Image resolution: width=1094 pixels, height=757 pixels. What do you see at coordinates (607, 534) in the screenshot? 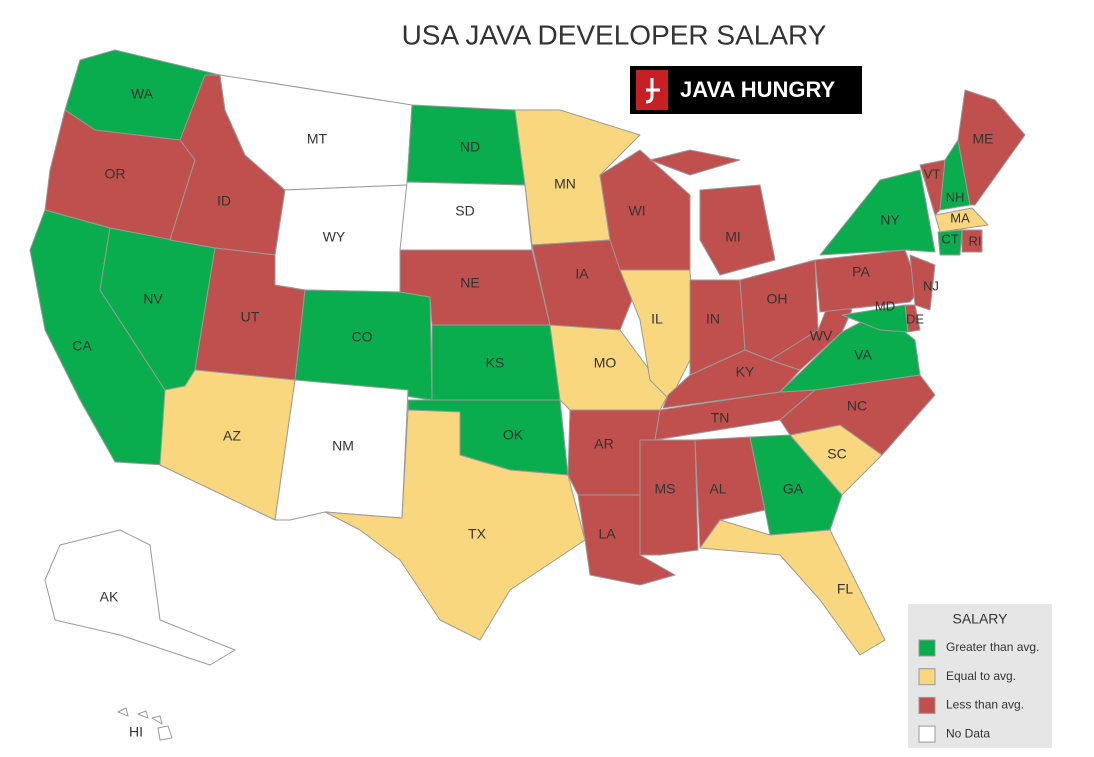
I see `state-label: LA` at bounding box center [607, 534].